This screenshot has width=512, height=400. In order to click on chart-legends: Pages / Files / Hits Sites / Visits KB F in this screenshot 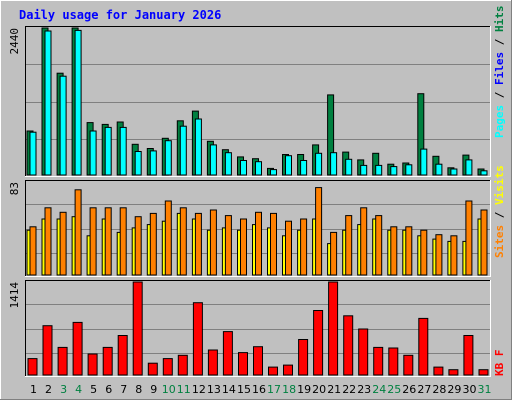, I will do `click(499, 191)`.